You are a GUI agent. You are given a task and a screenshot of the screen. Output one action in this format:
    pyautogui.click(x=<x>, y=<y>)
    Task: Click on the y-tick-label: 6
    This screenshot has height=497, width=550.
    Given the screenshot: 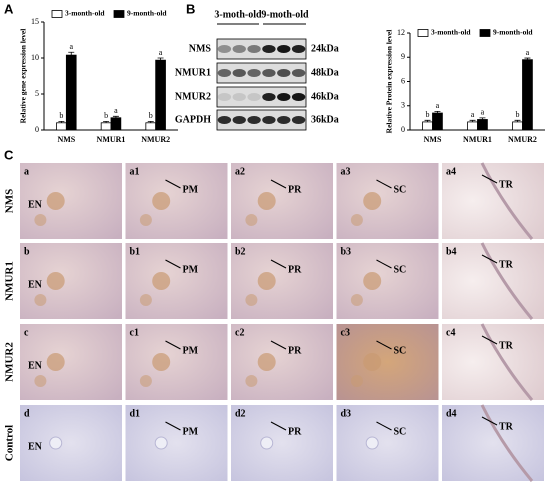 What is the action you would take?
    pyautogui.click(x=403, y=80)
    